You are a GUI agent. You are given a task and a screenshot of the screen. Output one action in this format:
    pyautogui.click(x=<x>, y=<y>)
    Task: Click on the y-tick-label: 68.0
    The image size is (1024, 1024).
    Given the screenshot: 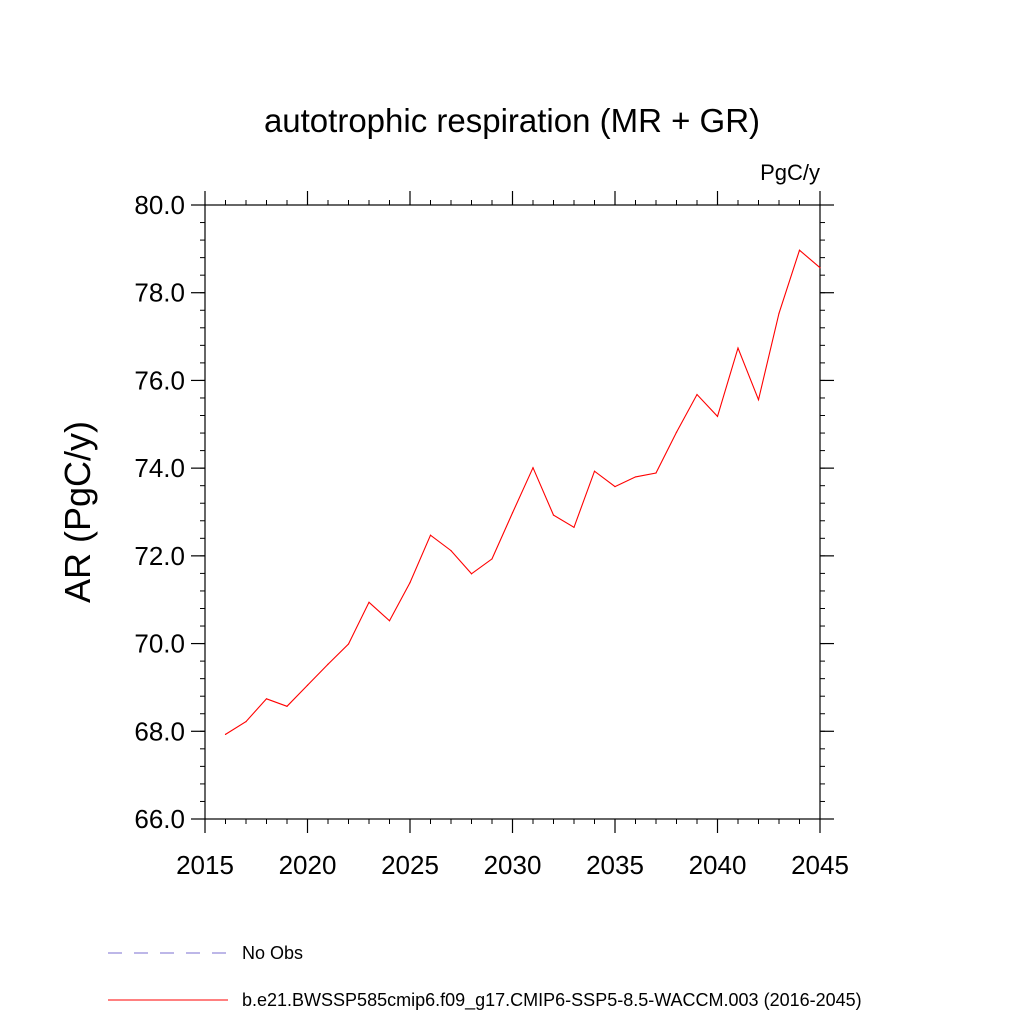 What is the action you would take?
    pyautogui.click(x=159, y=731)
    